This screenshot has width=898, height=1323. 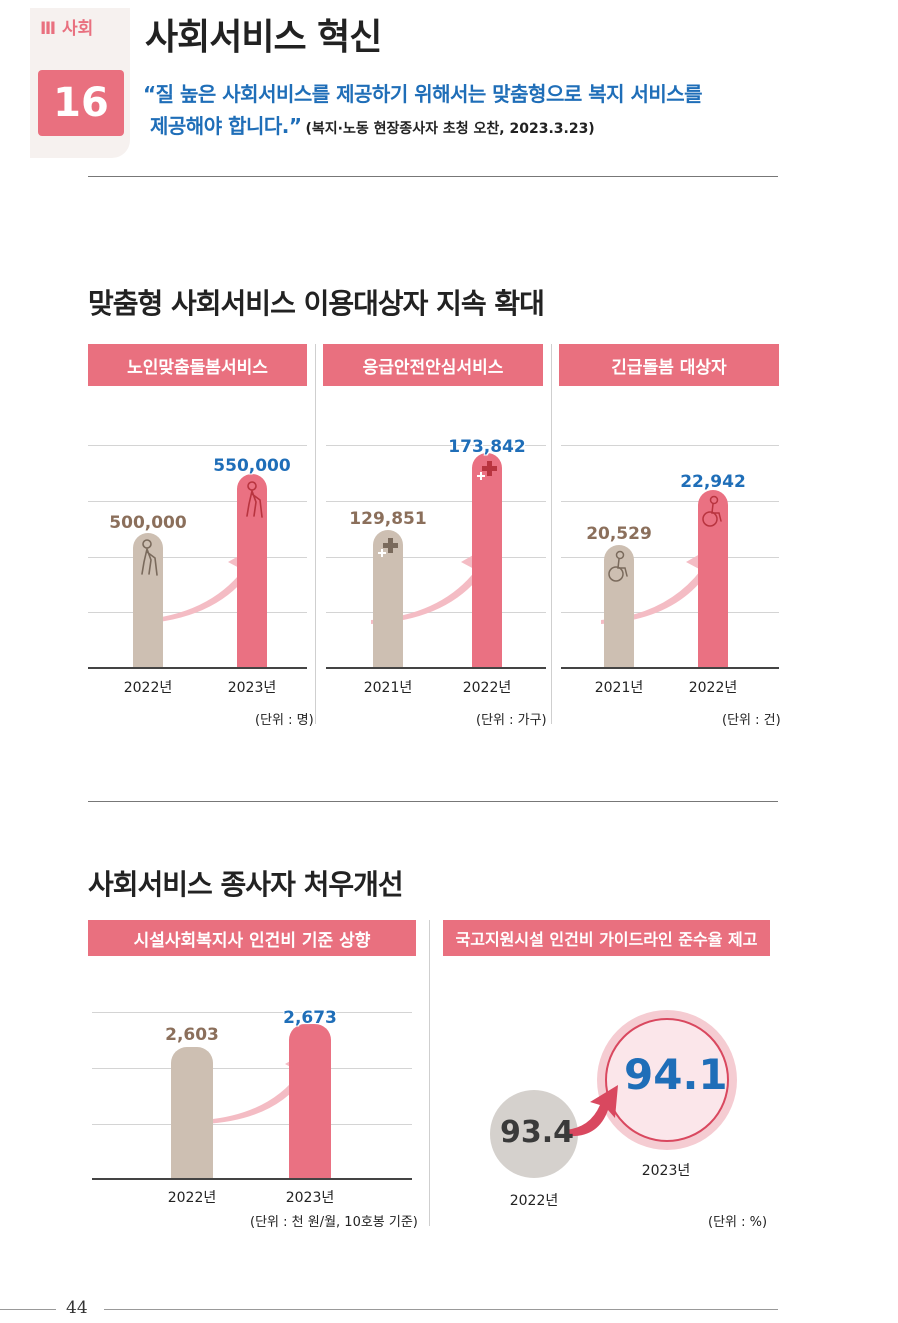 What do you see at coordinates (537, 1132) in the screenshot?
I see `rate-prev-value: 93.4` at bounding box center [537, 1132].